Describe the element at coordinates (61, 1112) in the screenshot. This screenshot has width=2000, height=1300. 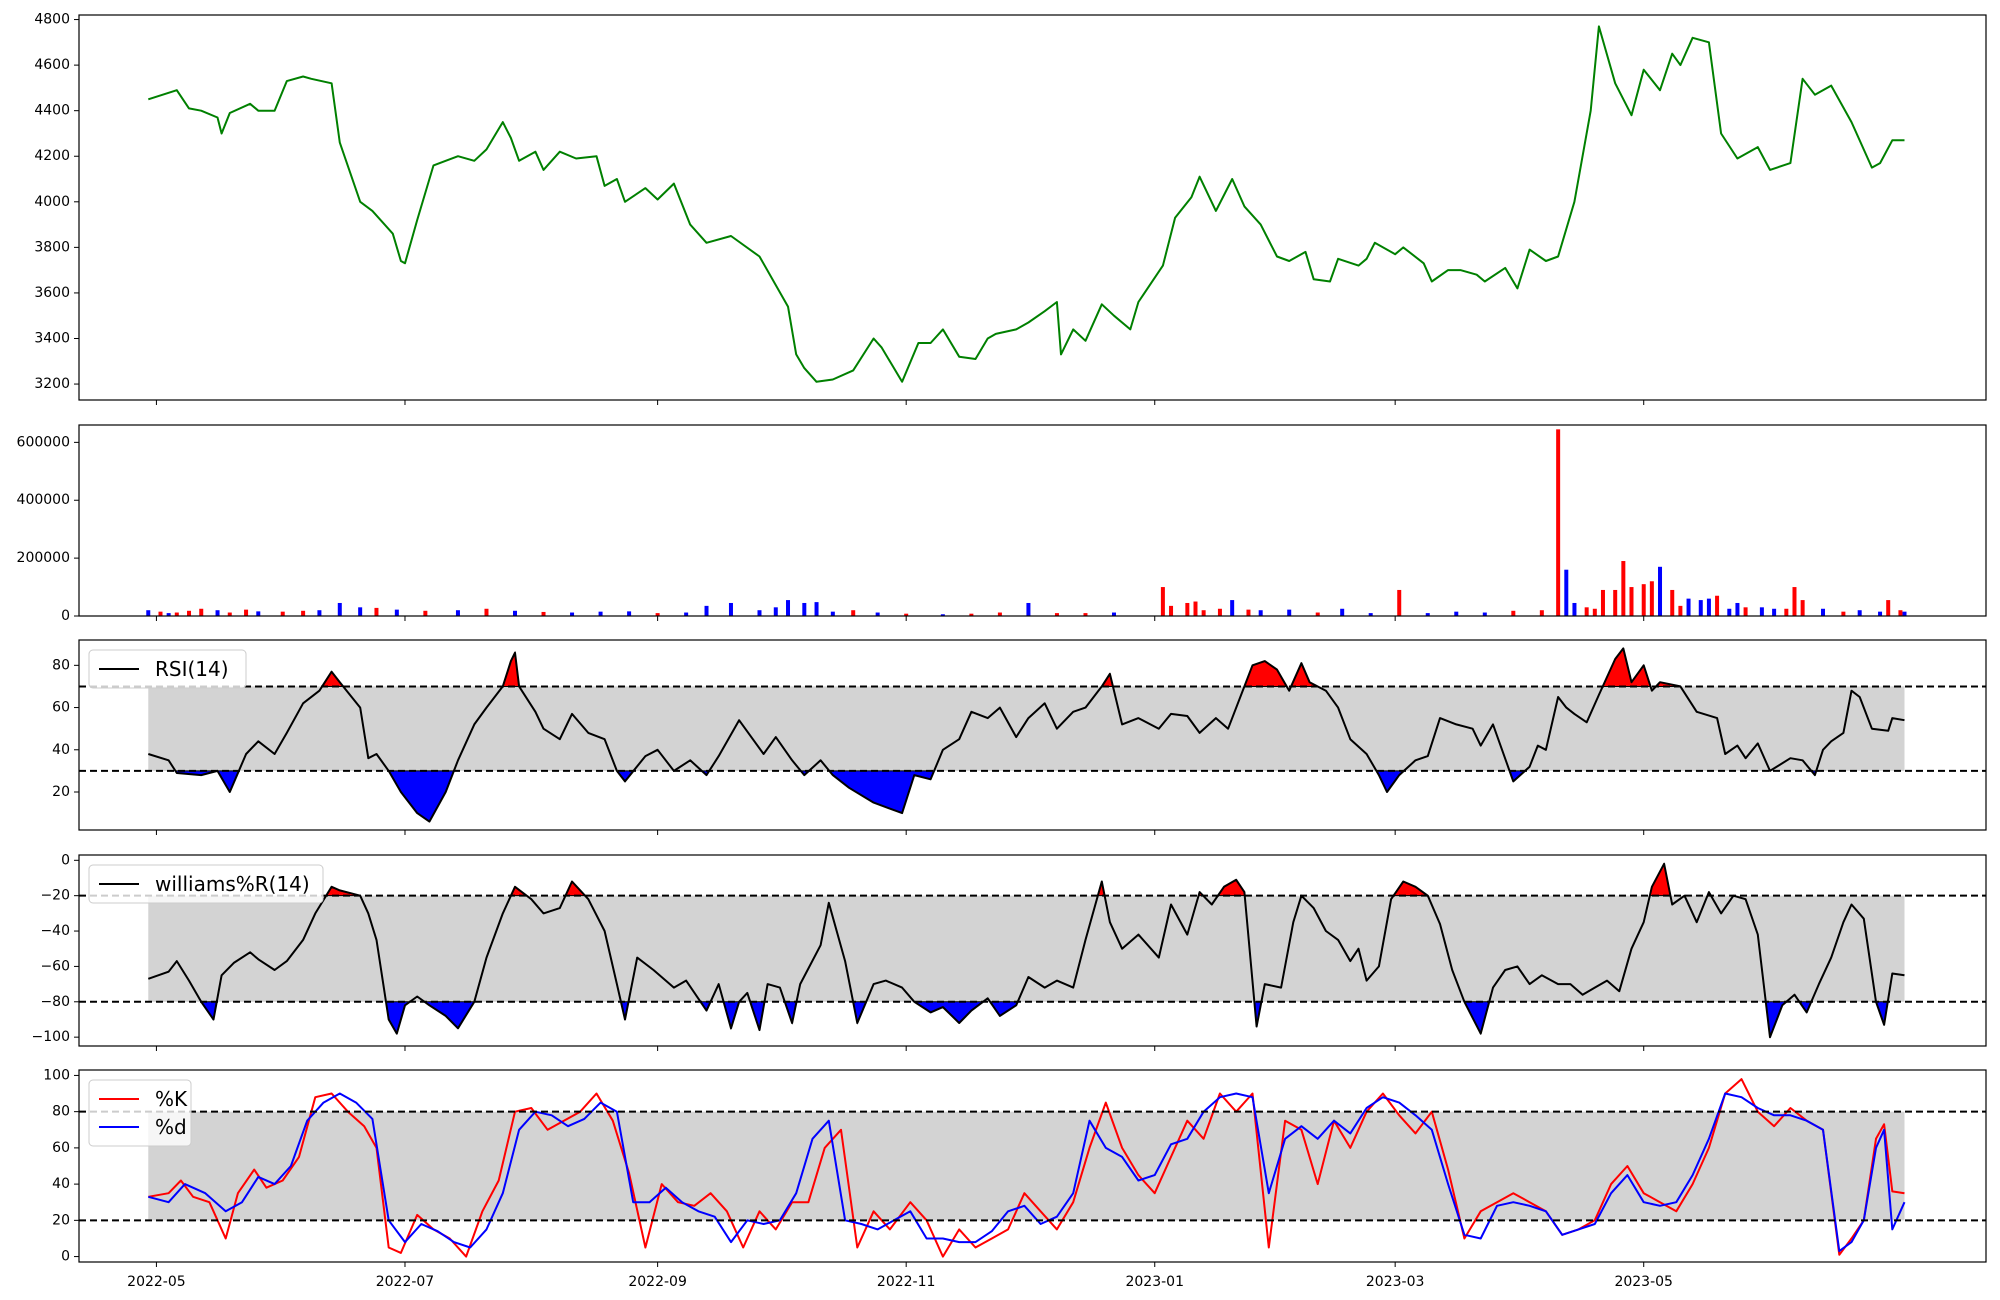
I see `stochastic-ytick-label: 80` at that location.